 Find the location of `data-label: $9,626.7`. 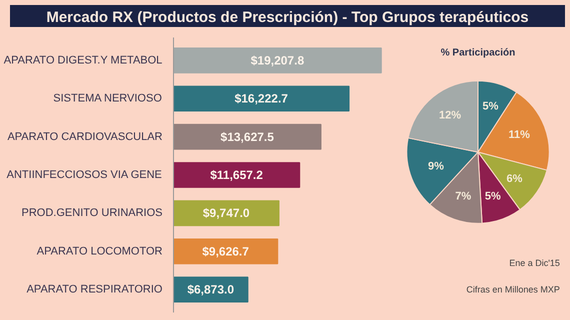

data-label: $9,626.7 is located at coordinates (226, 251).